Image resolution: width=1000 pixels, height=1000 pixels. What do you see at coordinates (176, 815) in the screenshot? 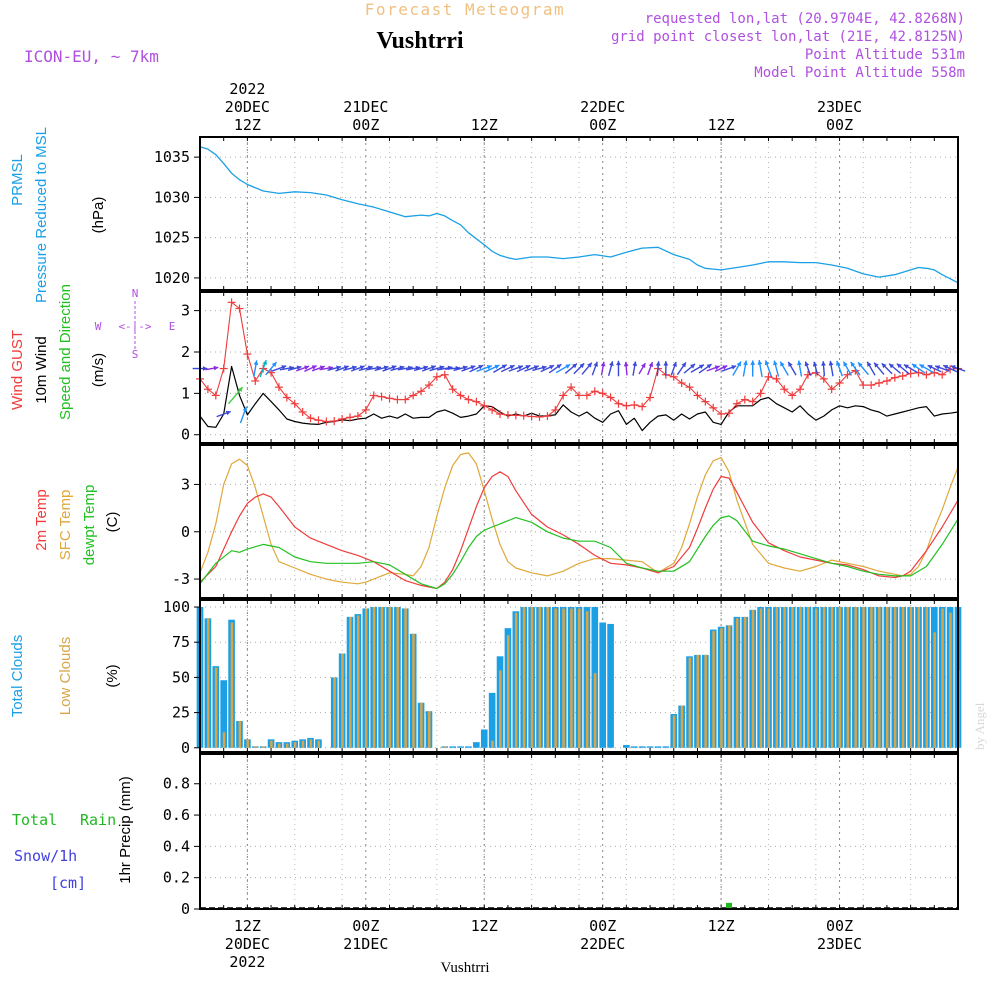
I see `y-tick-label: 0.6` at bounding box center [176, 815].